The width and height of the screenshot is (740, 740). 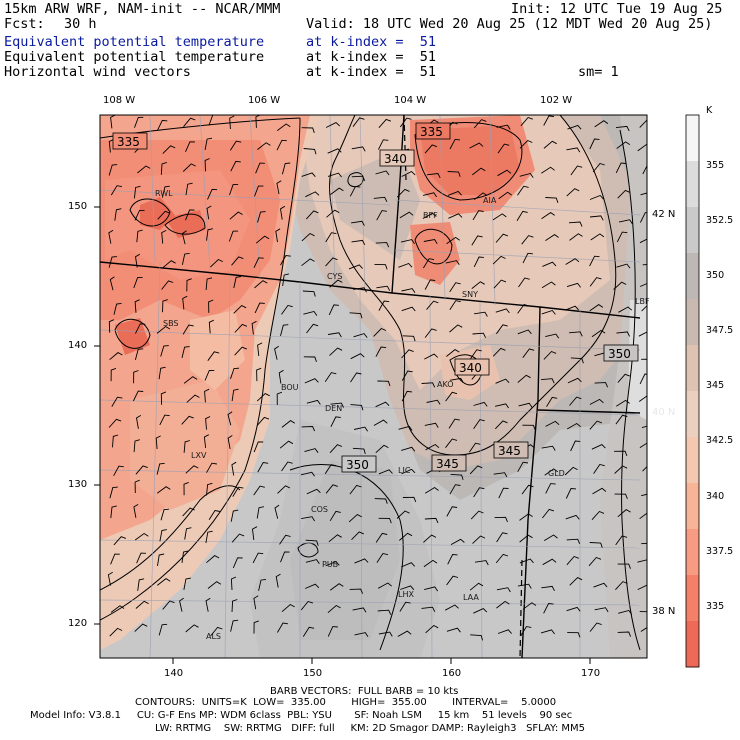 What do you see at coordinates (664, 611) in the screenshot?
I see `lat-label-38n: 38 N` at bounding box center [664, 611].